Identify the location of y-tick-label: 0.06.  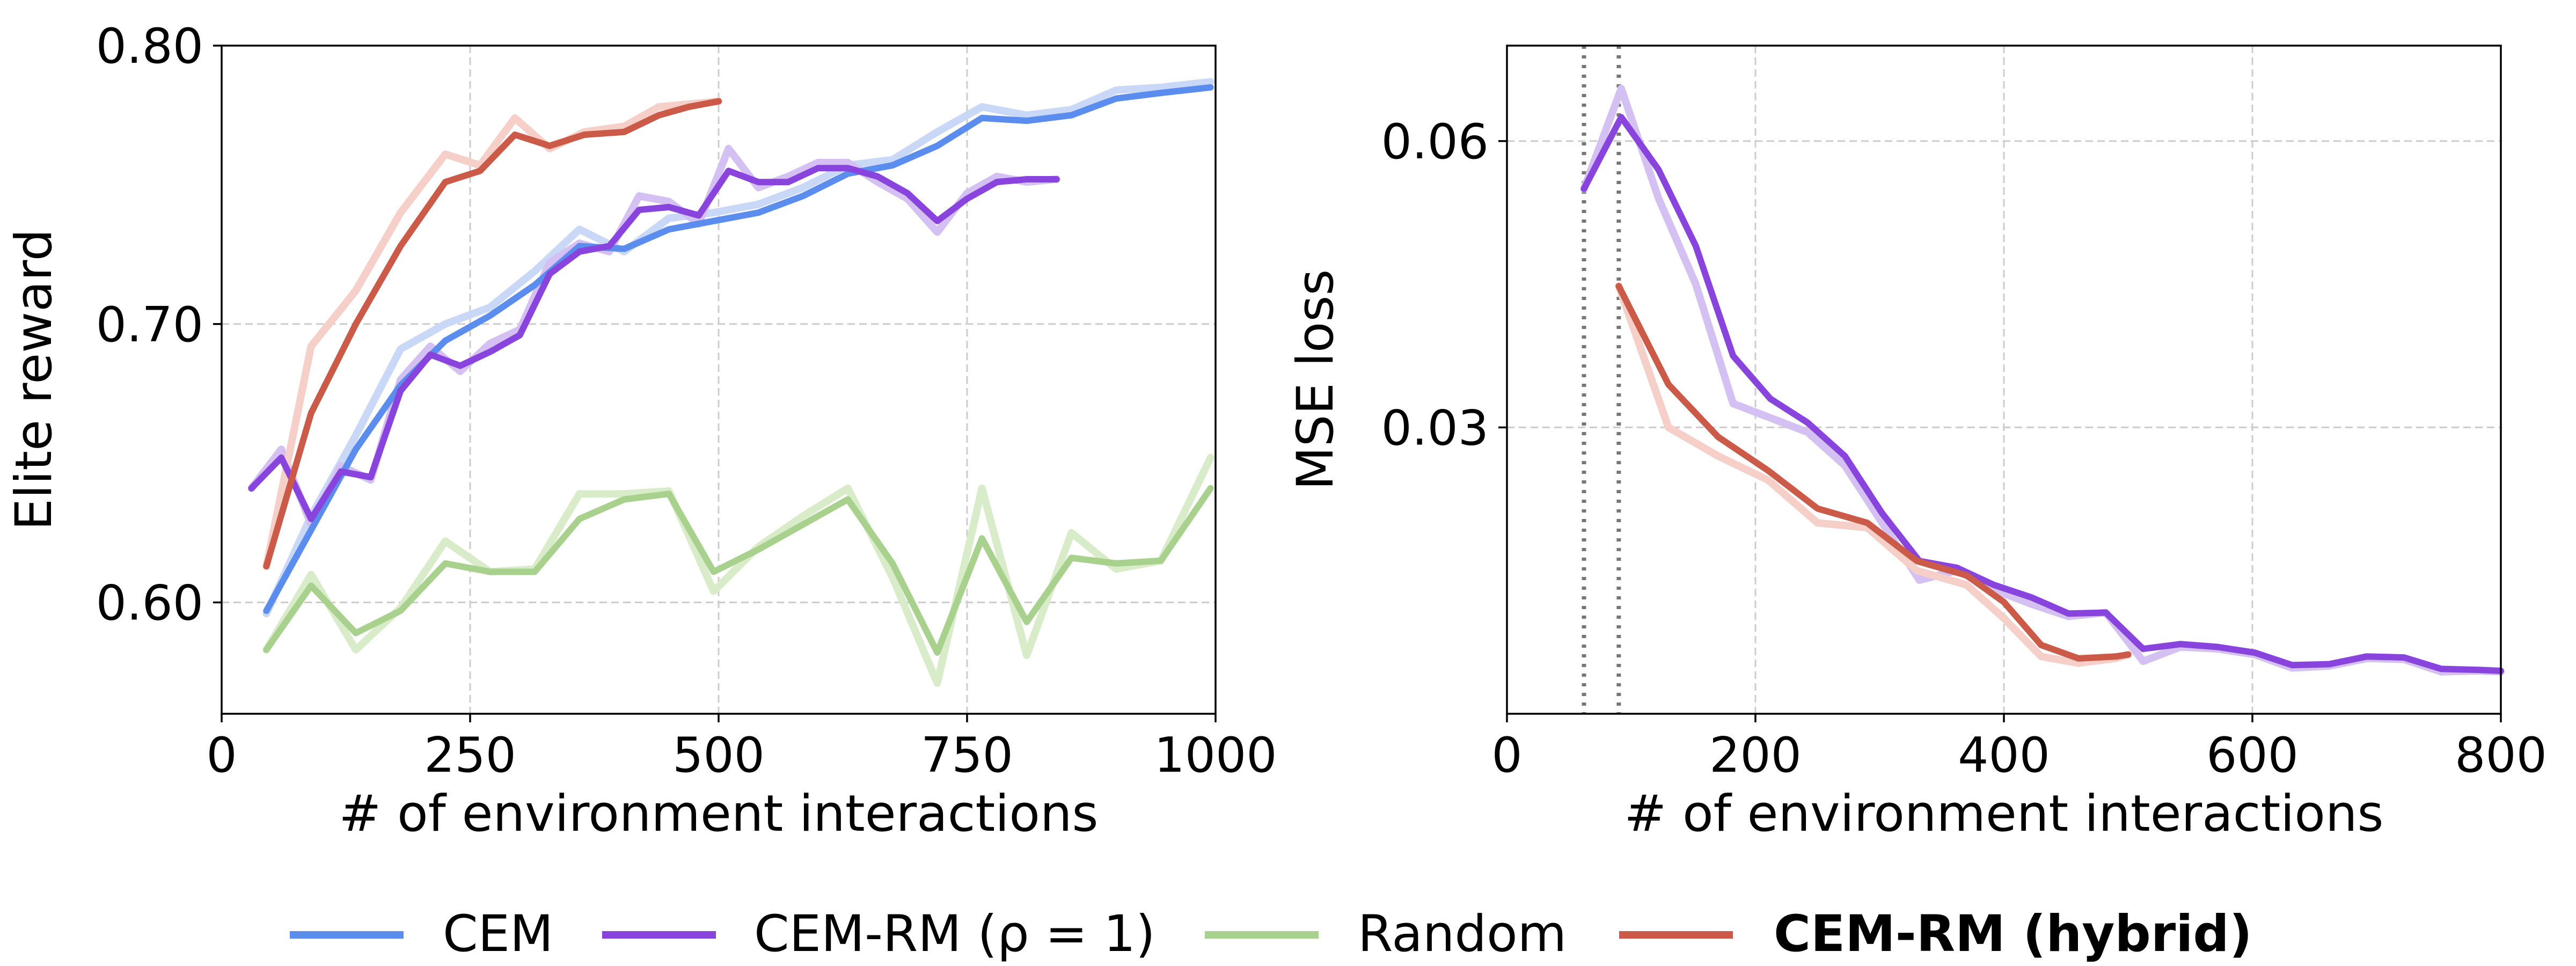
(1435, 142).